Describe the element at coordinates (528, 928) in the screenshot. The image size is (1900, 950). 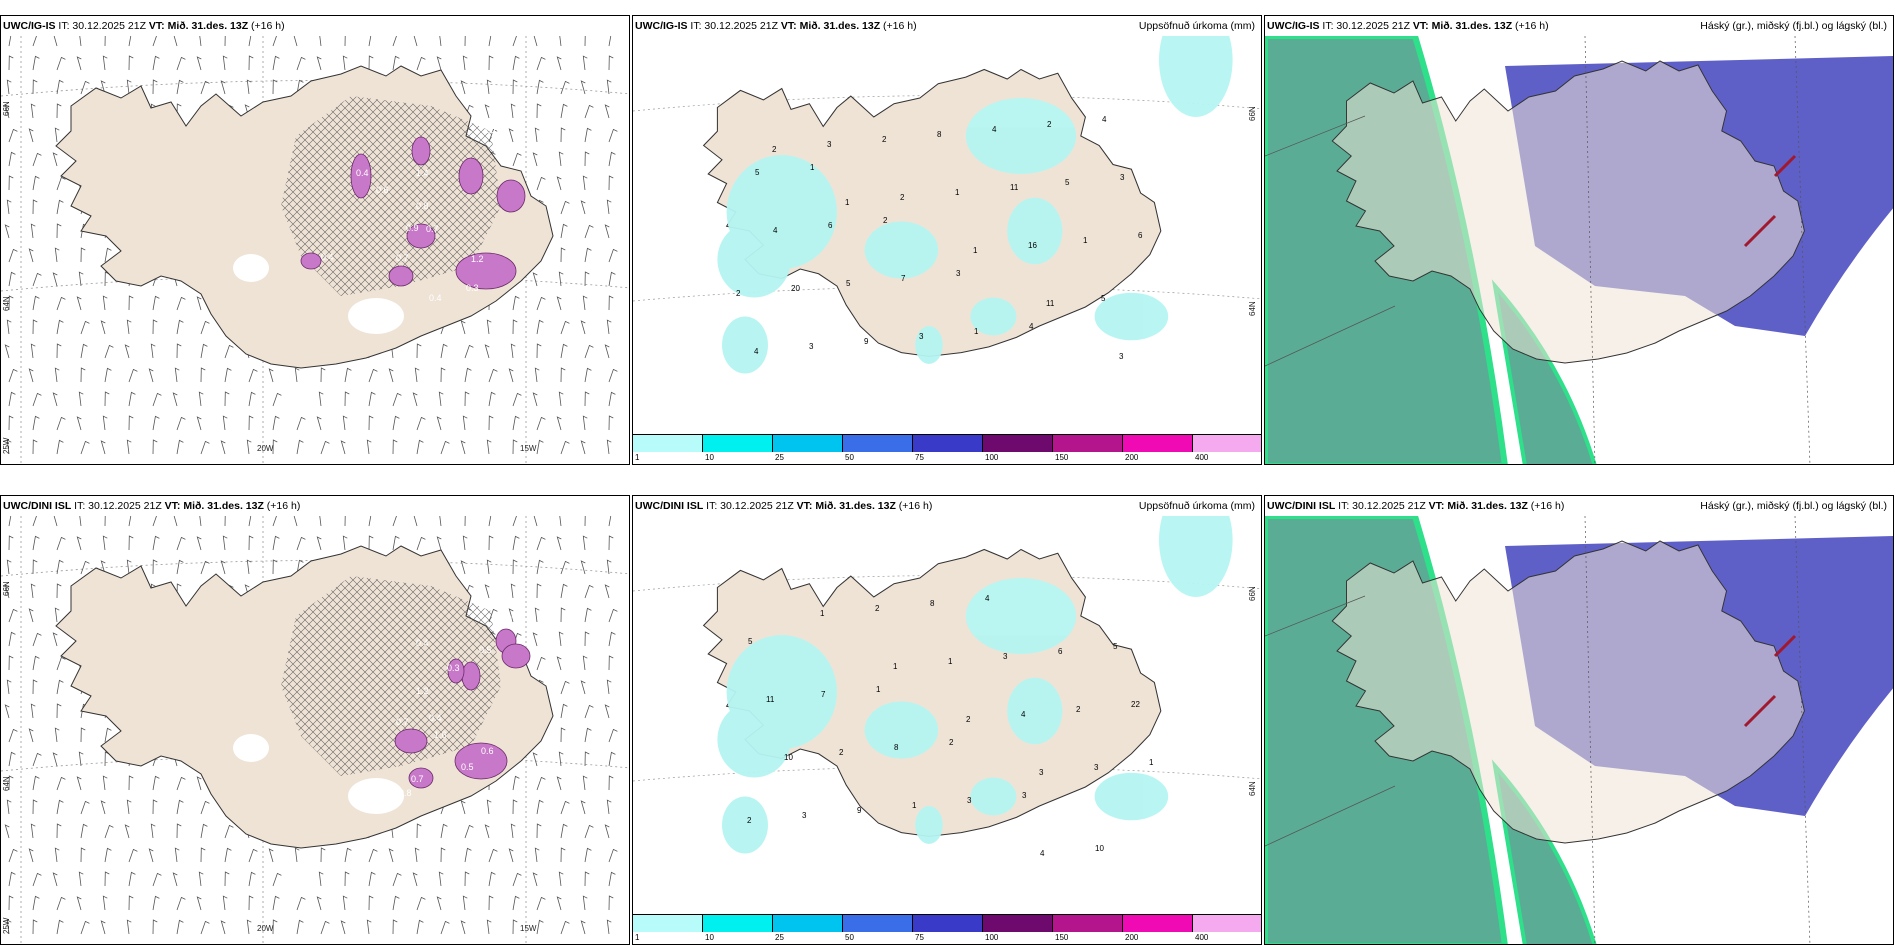
I see `lon-label: 15W` at that location.